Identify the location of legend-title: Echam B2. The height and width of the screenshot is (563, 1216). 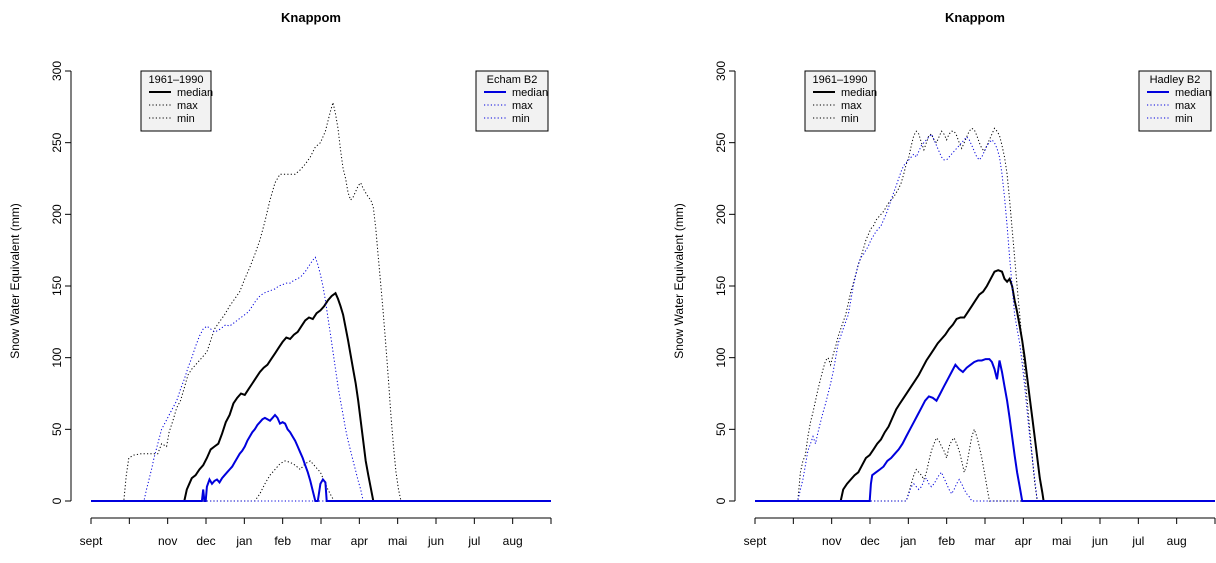
(512, 80).